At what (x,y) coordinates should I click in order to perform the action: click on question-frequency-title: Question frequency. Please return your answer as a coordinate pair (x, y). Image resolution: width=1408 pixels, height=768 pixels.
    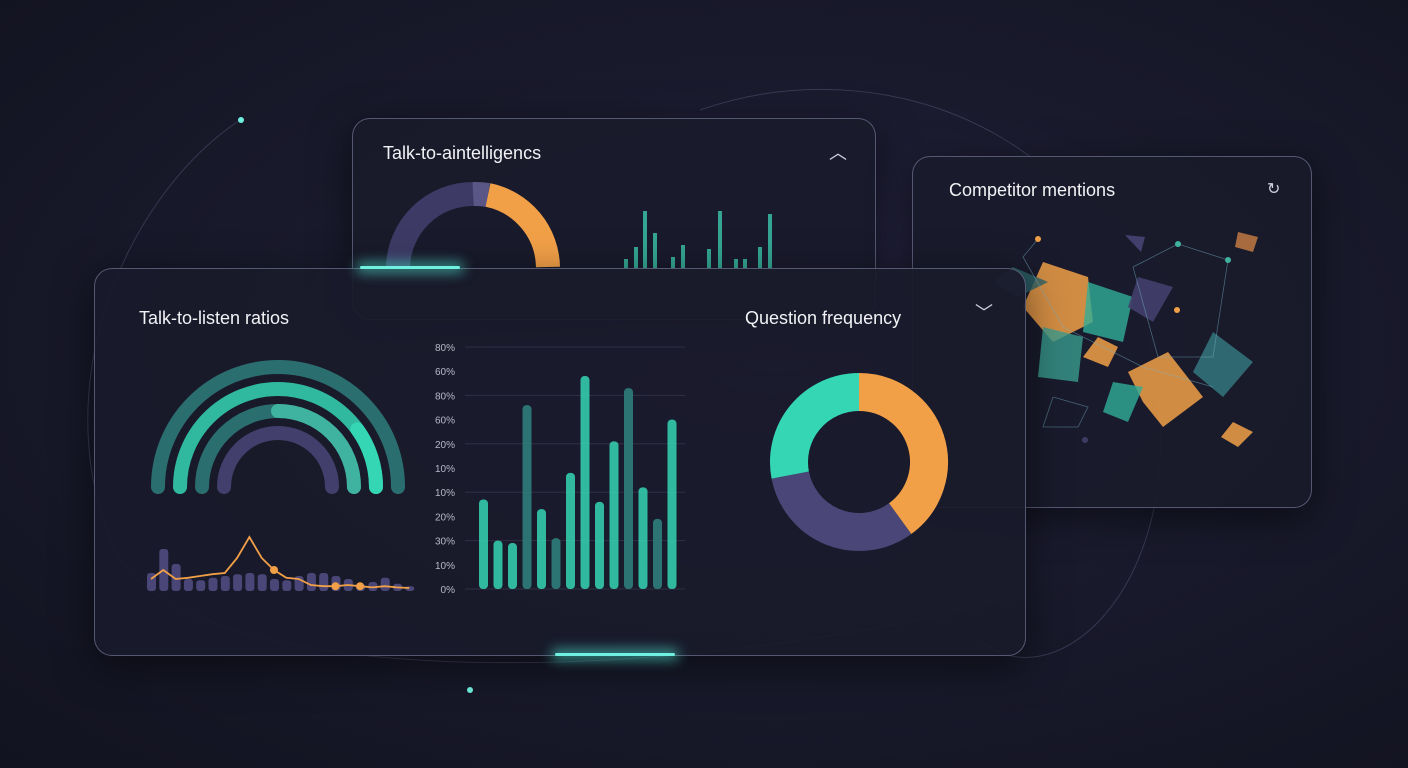
    Looking at the image, I should click on (823, 318).